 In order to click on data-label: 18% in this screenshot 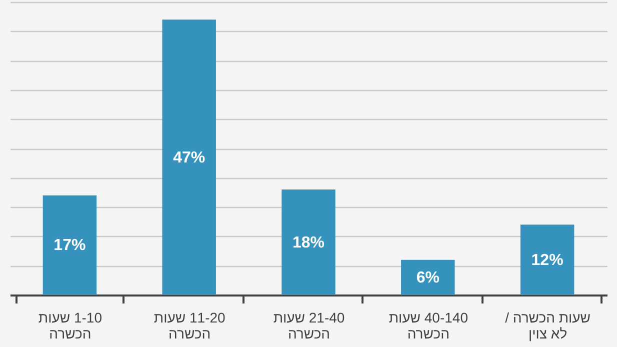, I will do `click(308, 243)`.